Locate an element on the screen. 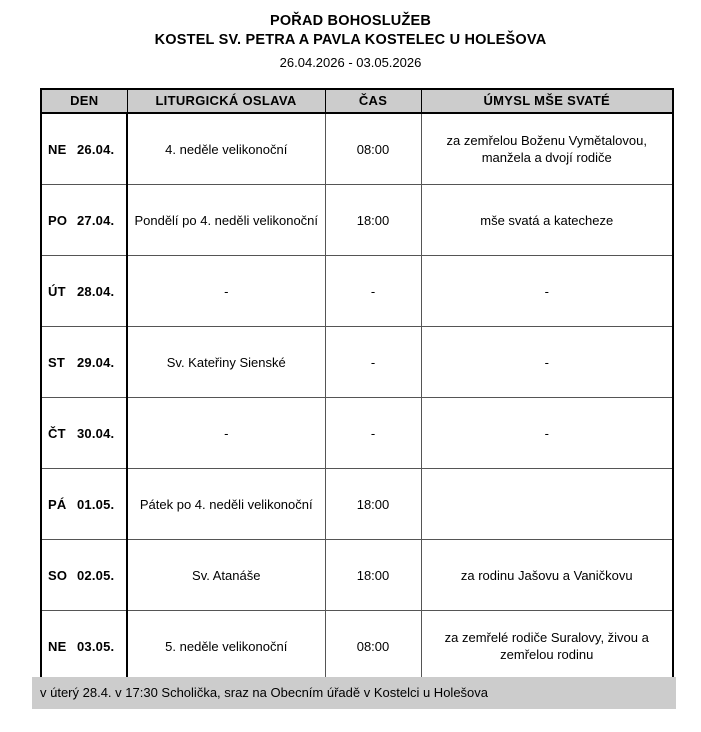 The width and height of the screenshot is (701, 732). cell-day: NE 03.05. is located at coordinates (84, 646).